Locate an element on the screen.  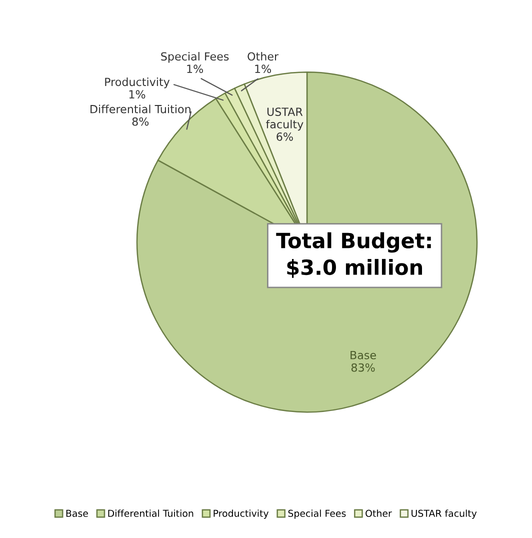
slice-label: Other is located at coordinates (263, 56).